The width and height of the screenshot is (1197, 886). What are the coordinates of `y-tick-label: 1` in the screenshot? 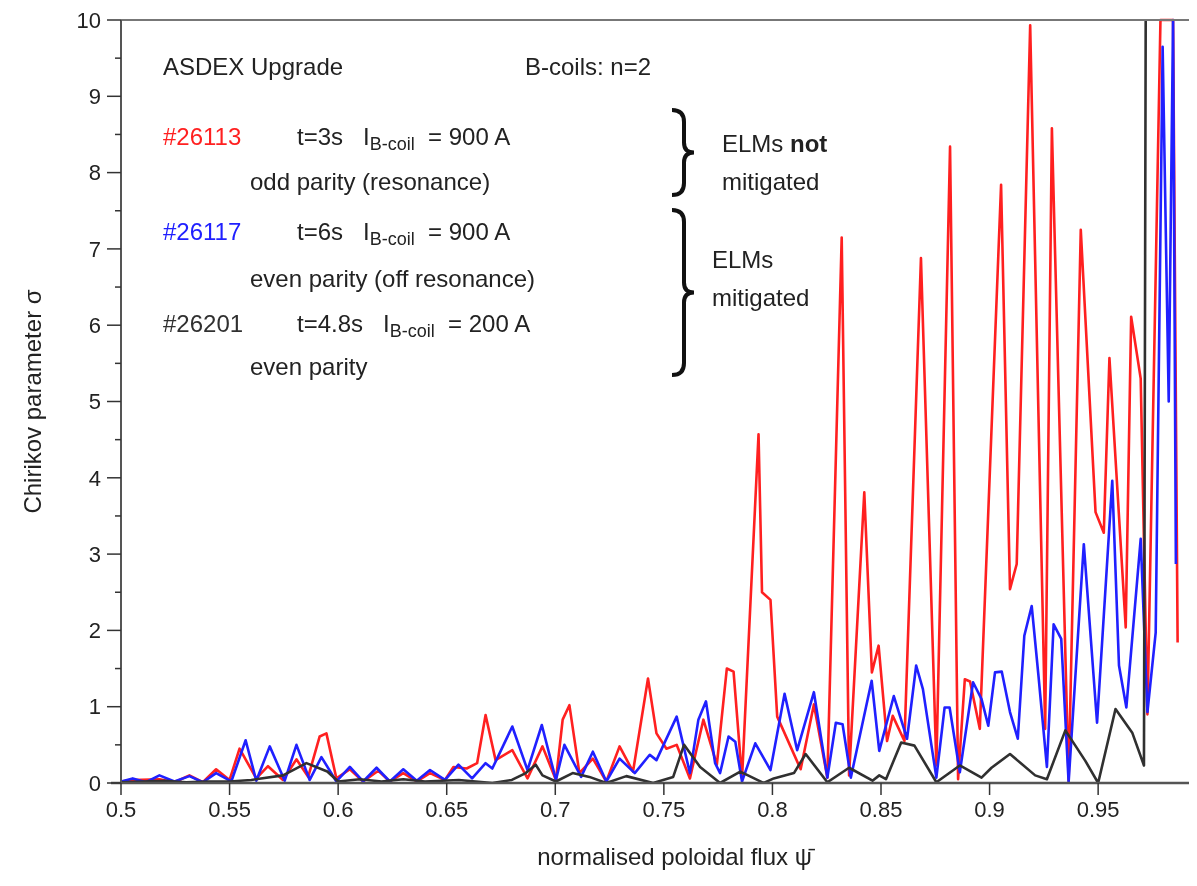 It's located at (94, 707).